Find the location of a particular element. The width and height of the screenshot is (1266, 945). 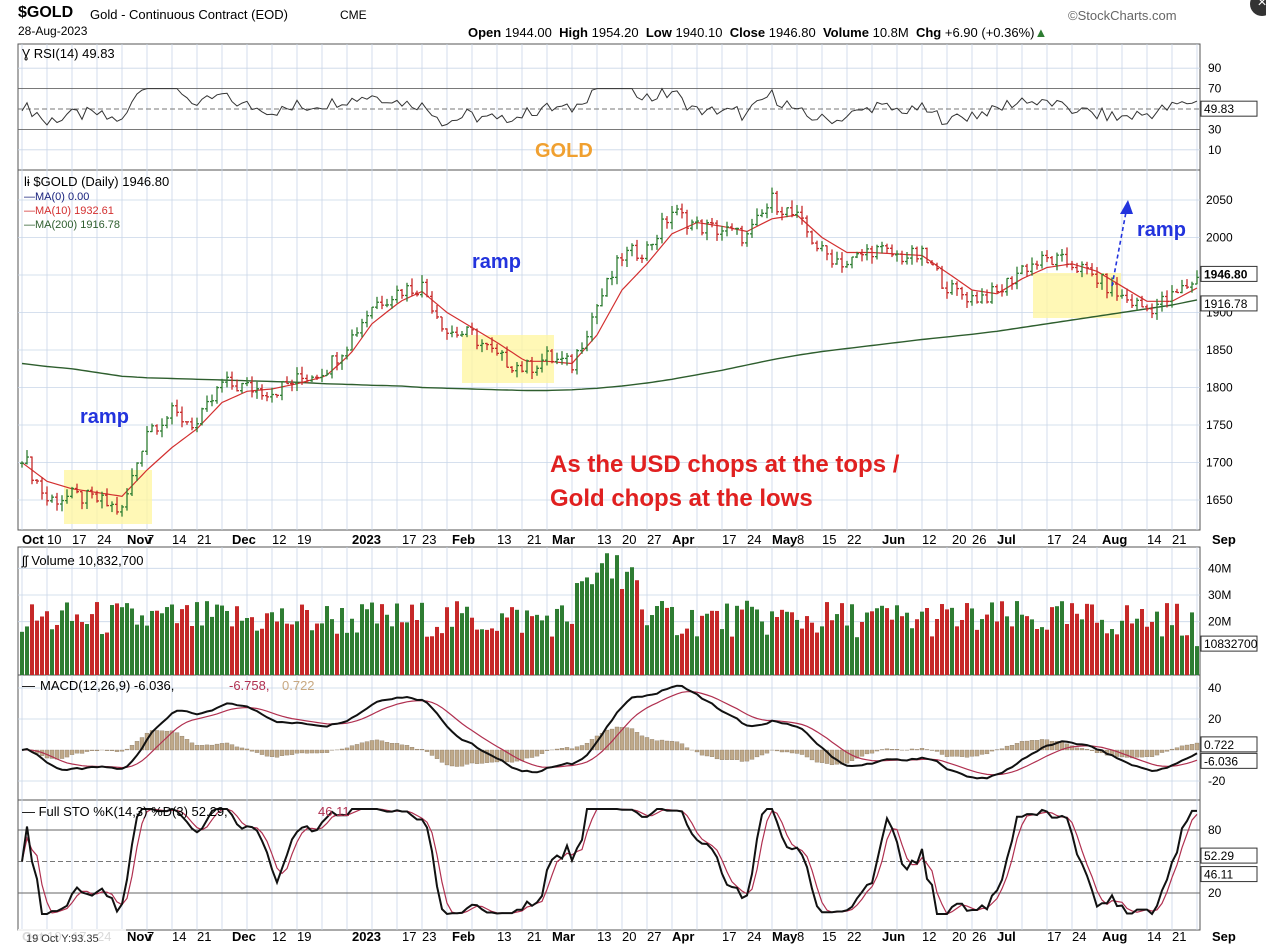

open-label: Open is located at coordinates (485, 32).